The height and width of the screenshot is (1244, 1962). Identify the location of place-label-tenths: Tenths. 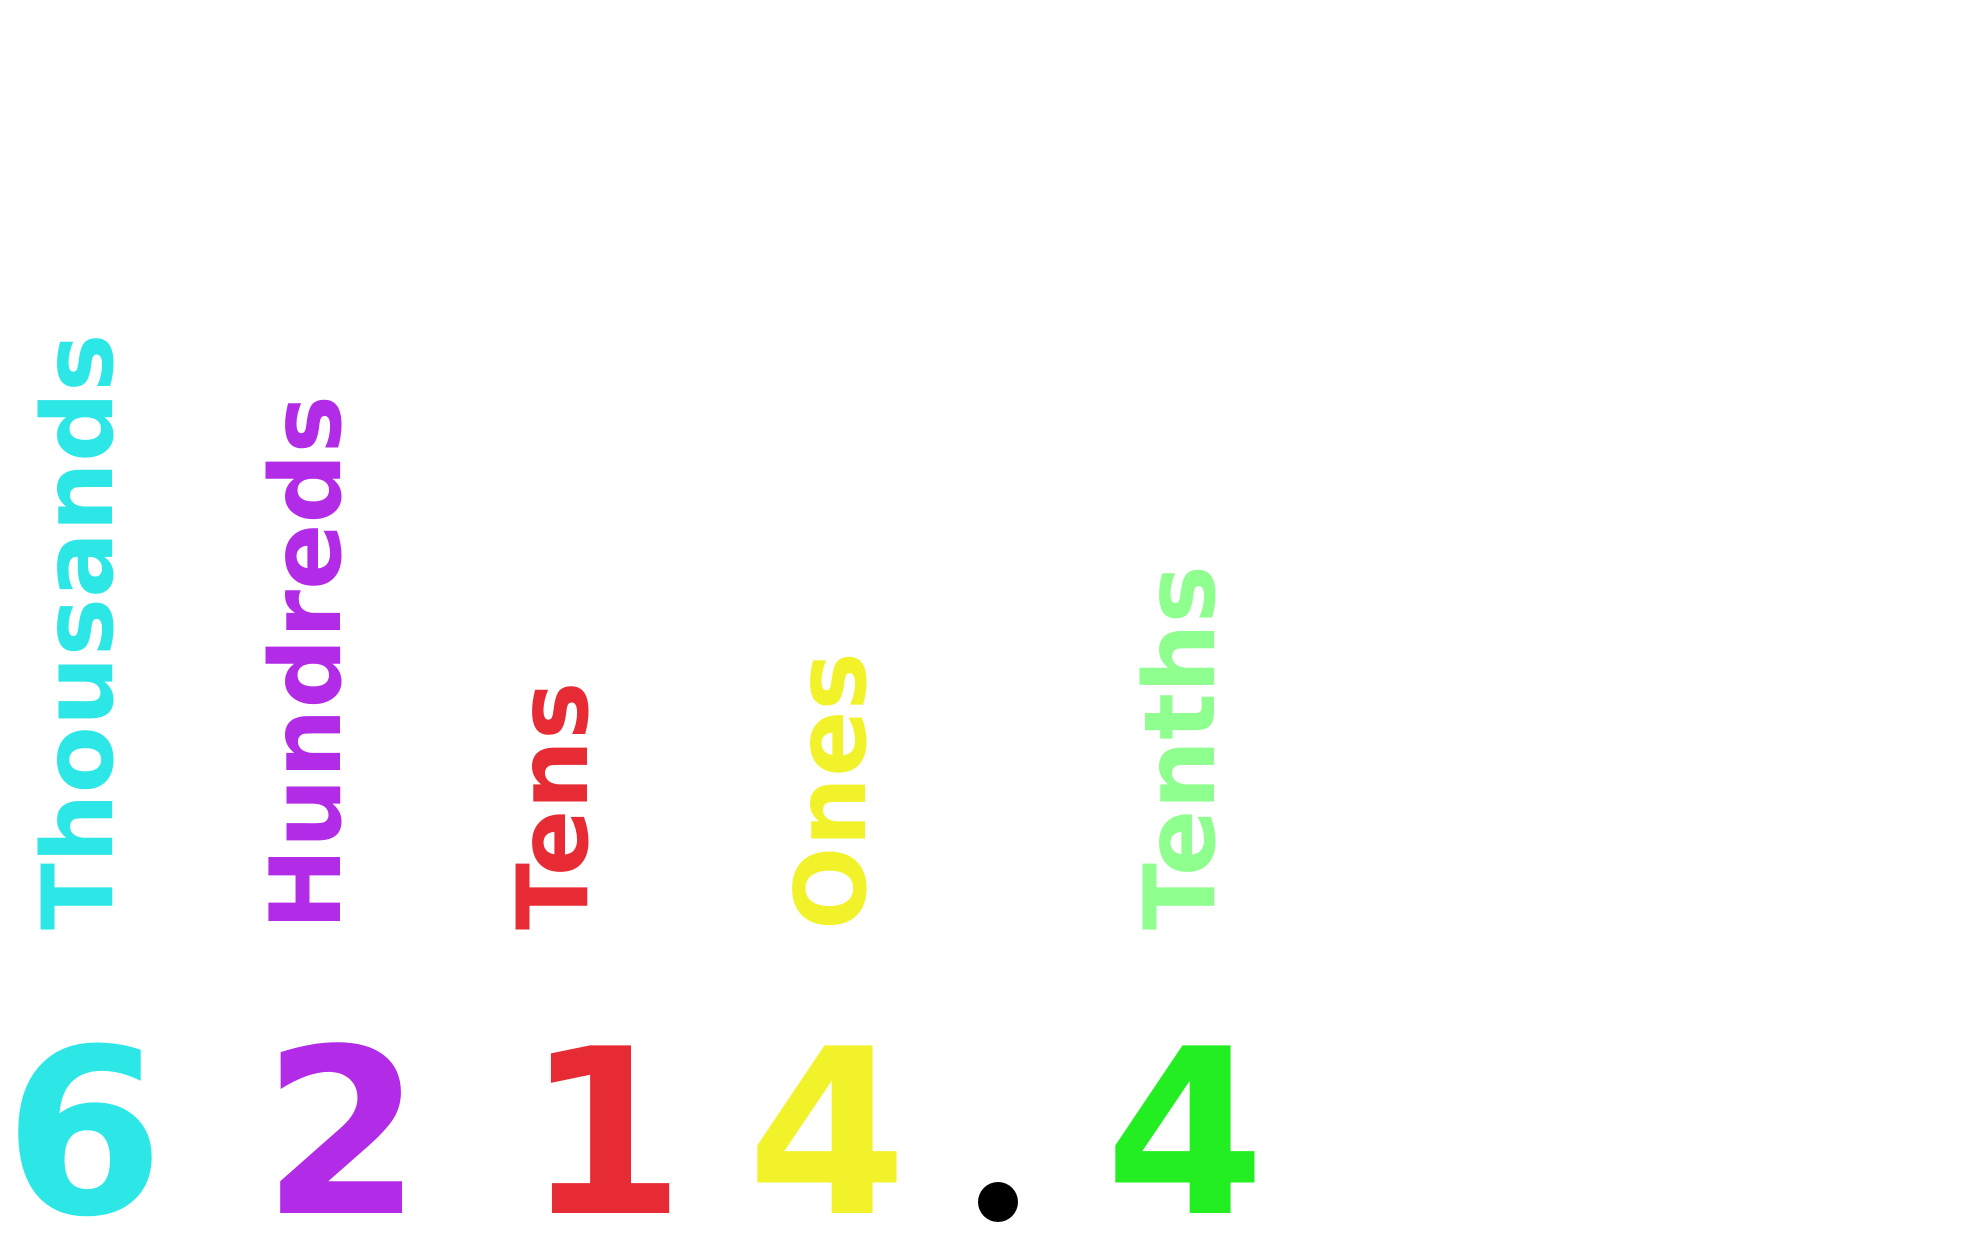
(1181, 747).